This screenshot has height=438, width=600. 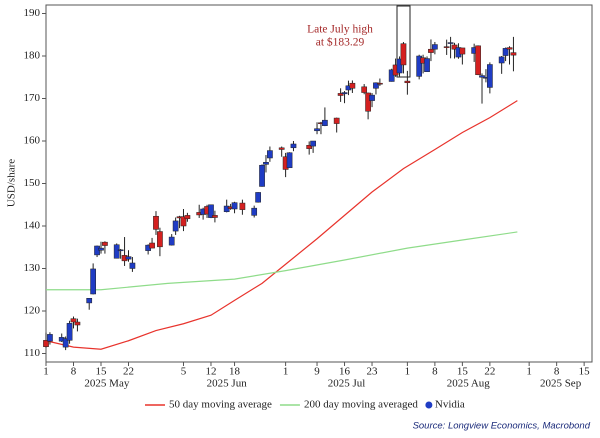 I want to click on source: Source: Longview Economics, Macrobond, so click(x=502, y=426).